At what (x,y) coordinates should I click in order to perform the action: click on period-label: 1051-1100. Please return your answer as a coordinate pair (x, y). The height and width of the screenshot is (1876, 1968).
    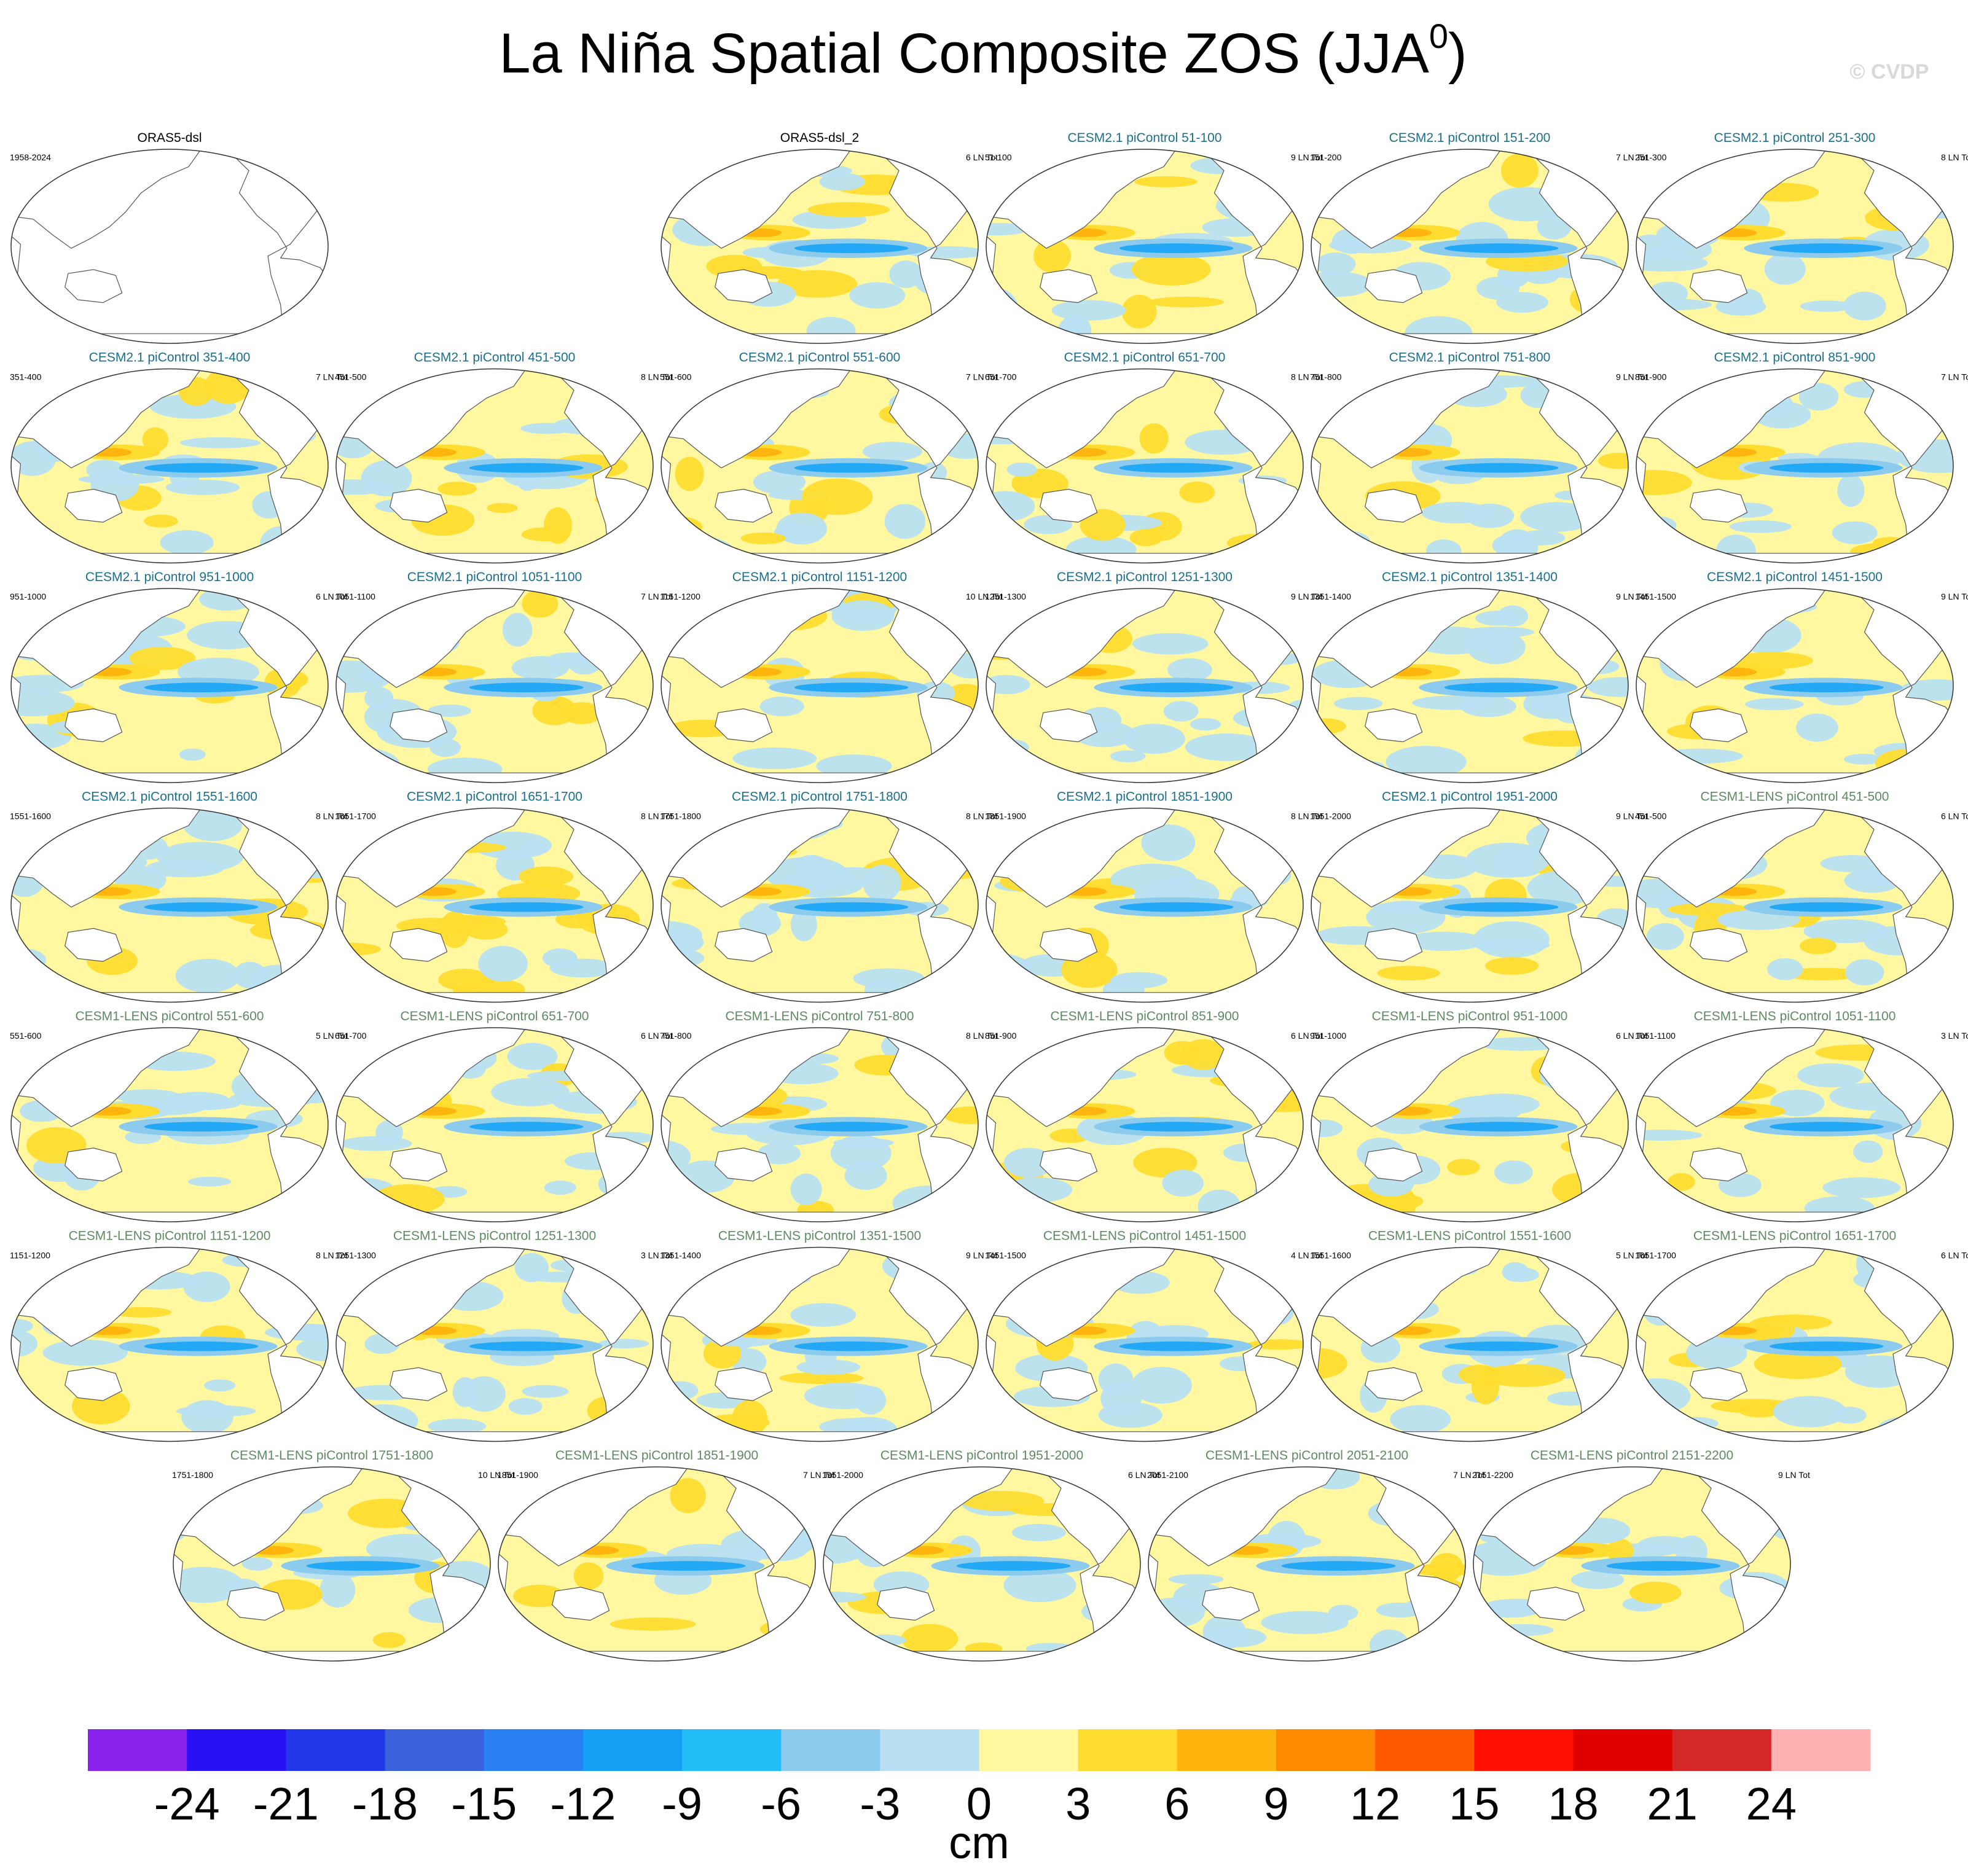
    Looking at the image, I should click on (1655, 1036).